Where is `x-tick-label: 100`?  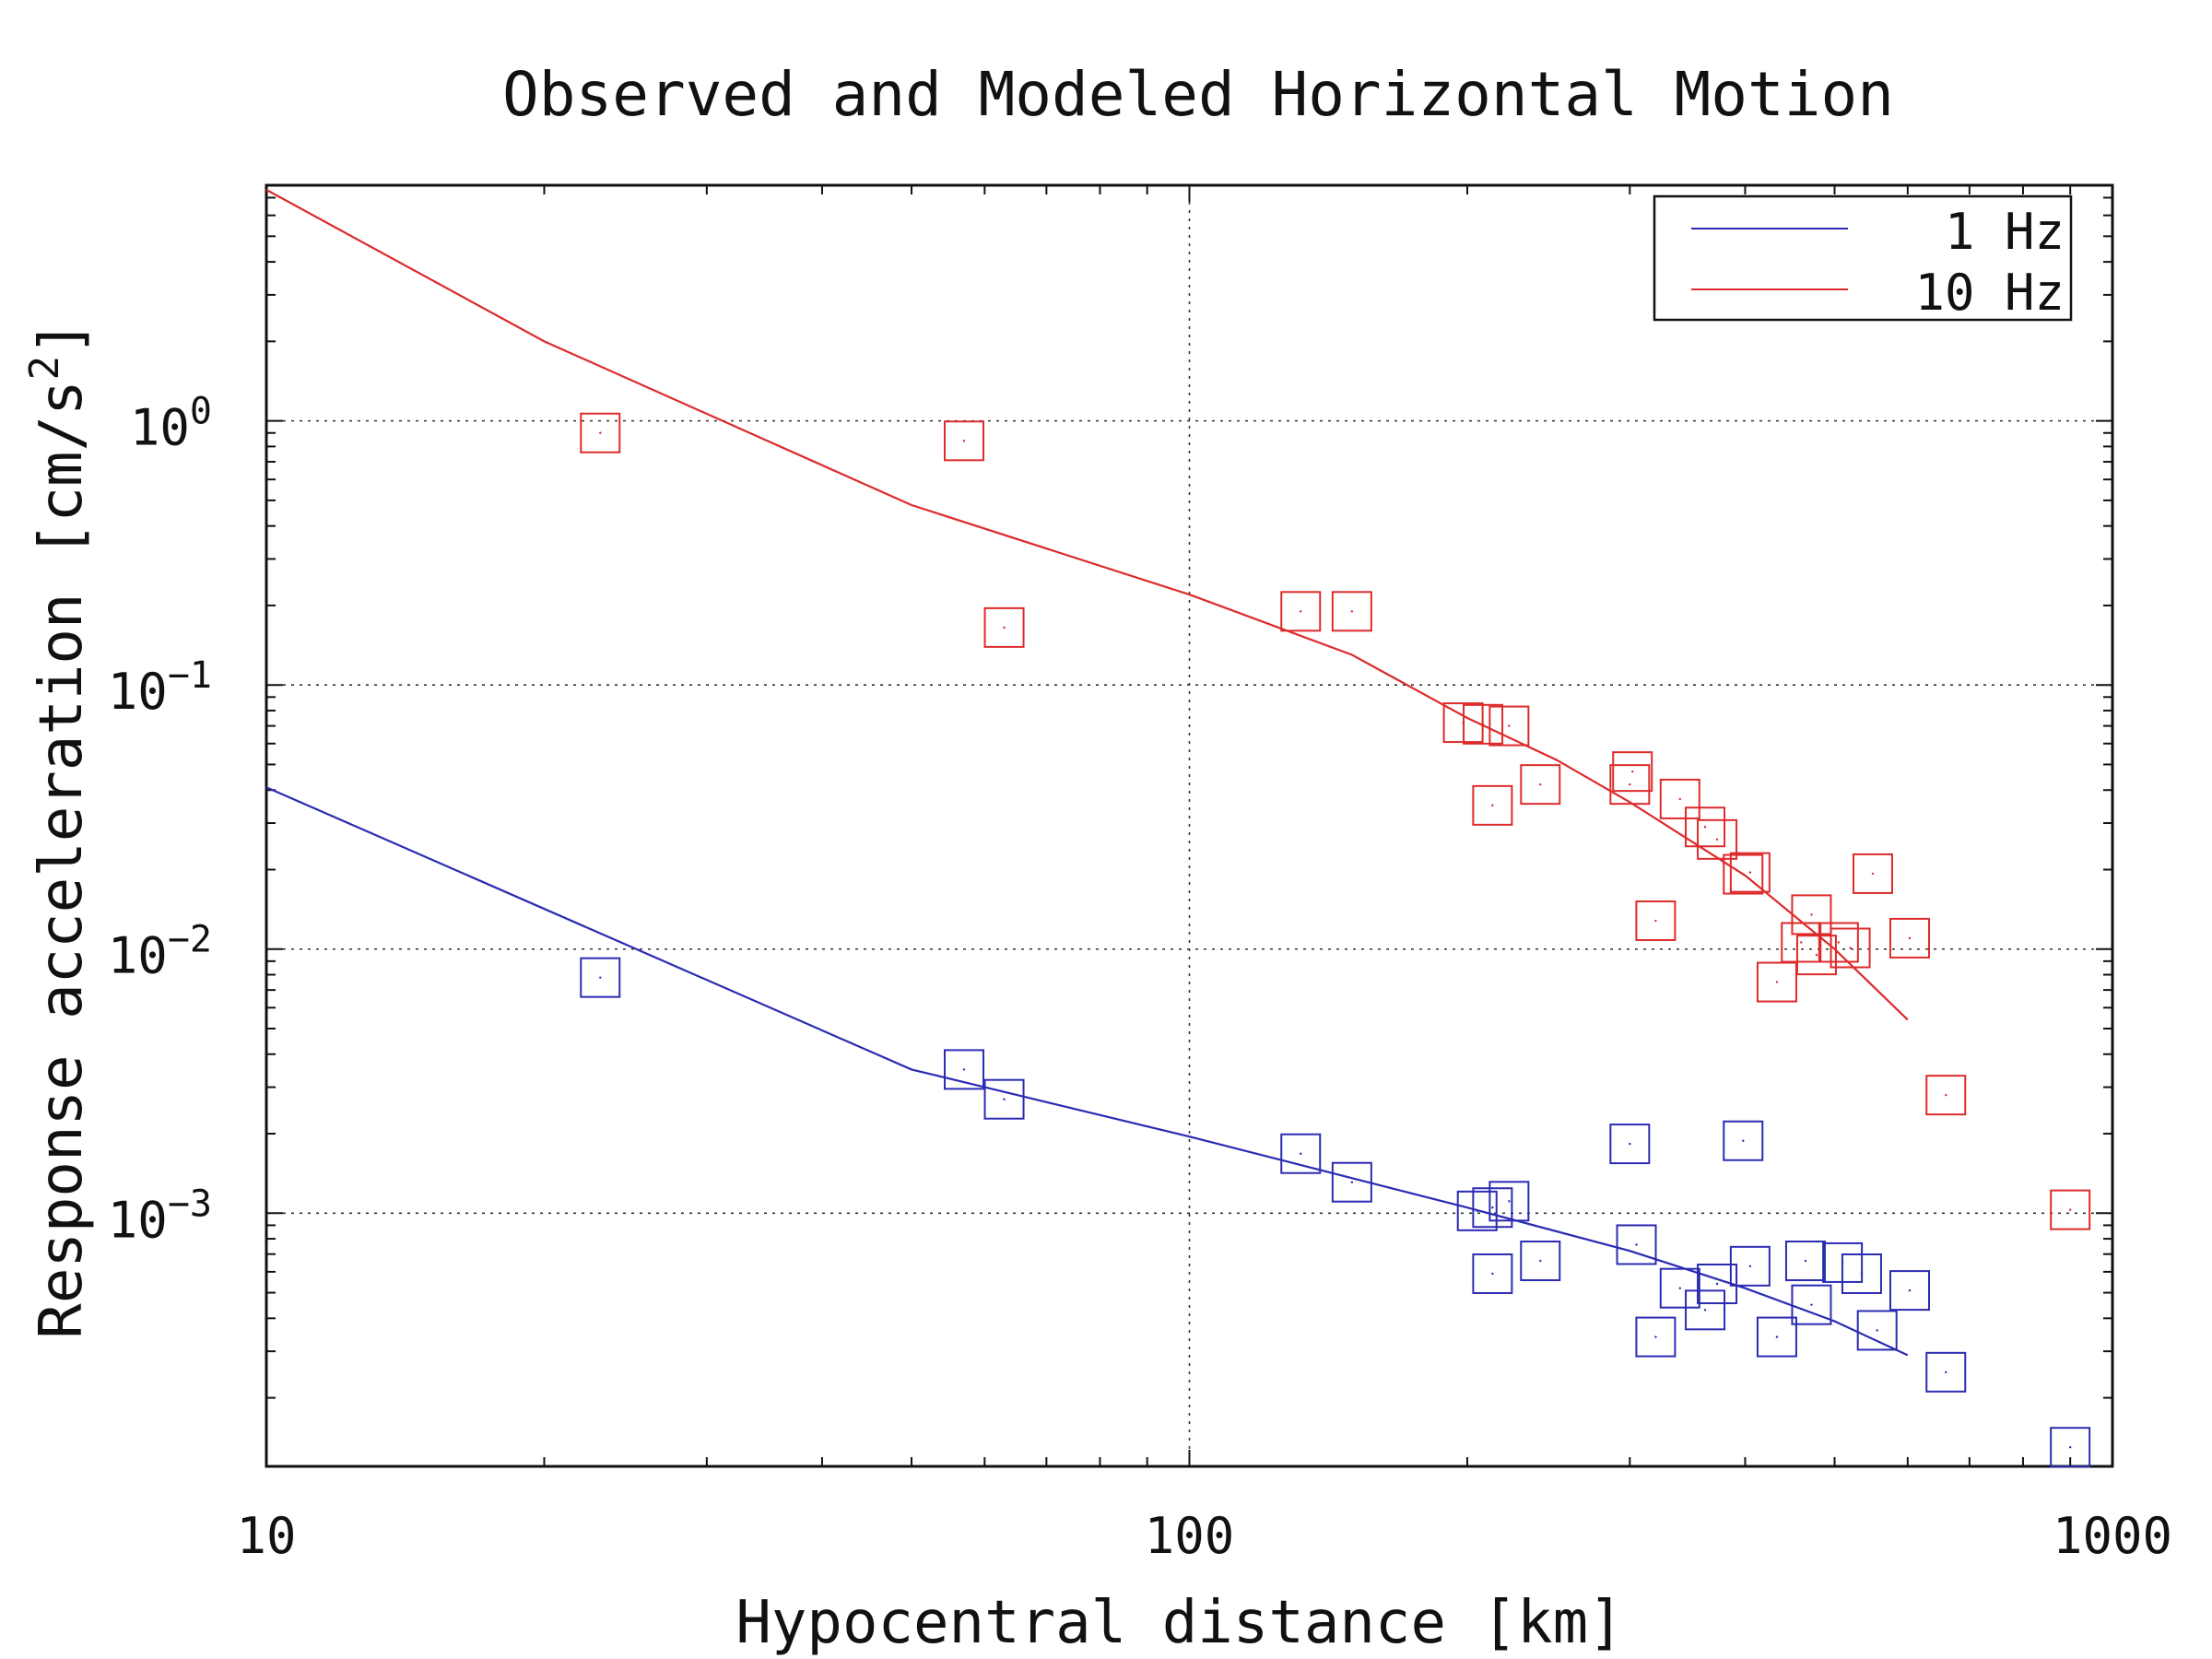
x-tick-label: 100 is located at coordinates (1190, 1536).